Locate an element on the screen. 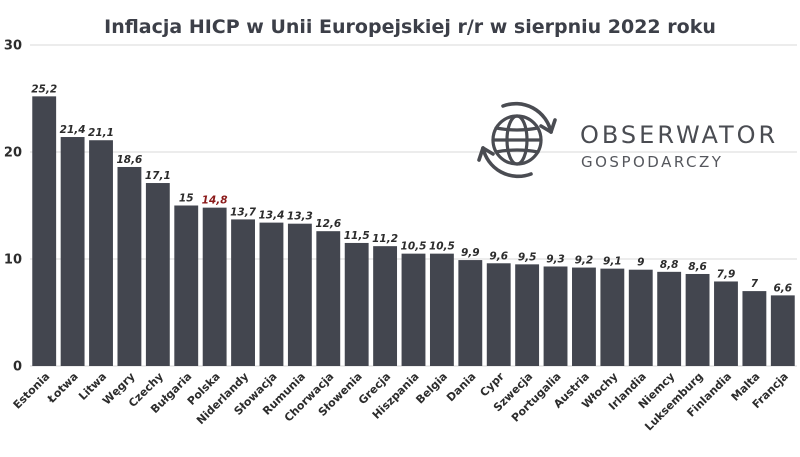 The width and height of the screenshot is (800, 457). bar-value-label: 8,6 is located at coordinates (697, 267).